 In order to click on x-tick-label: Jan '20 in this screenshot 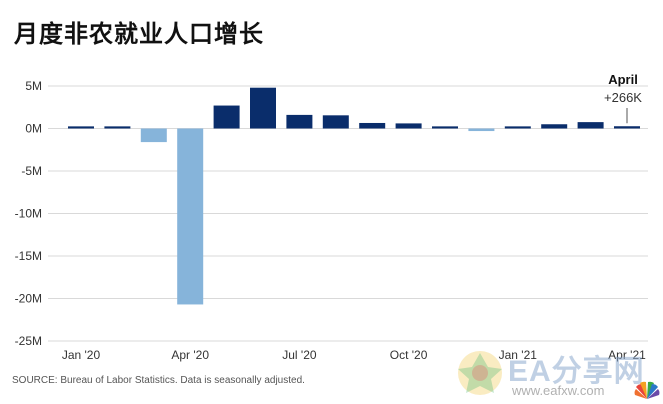, I will do `click(81, 355)`.